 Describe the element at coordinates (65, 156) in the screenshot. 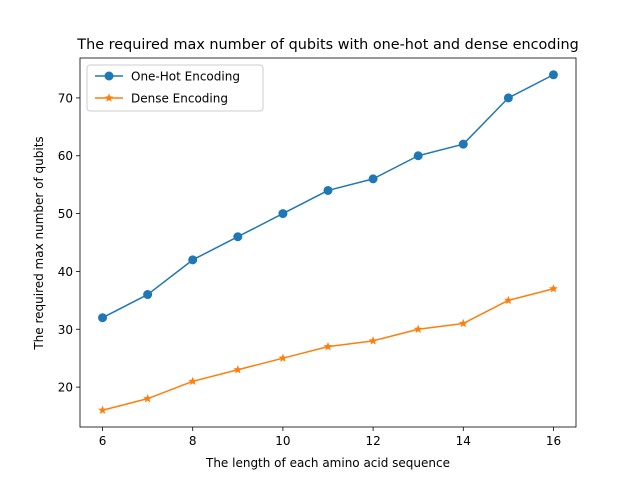

I see `y-tick-label: 60` at that location.